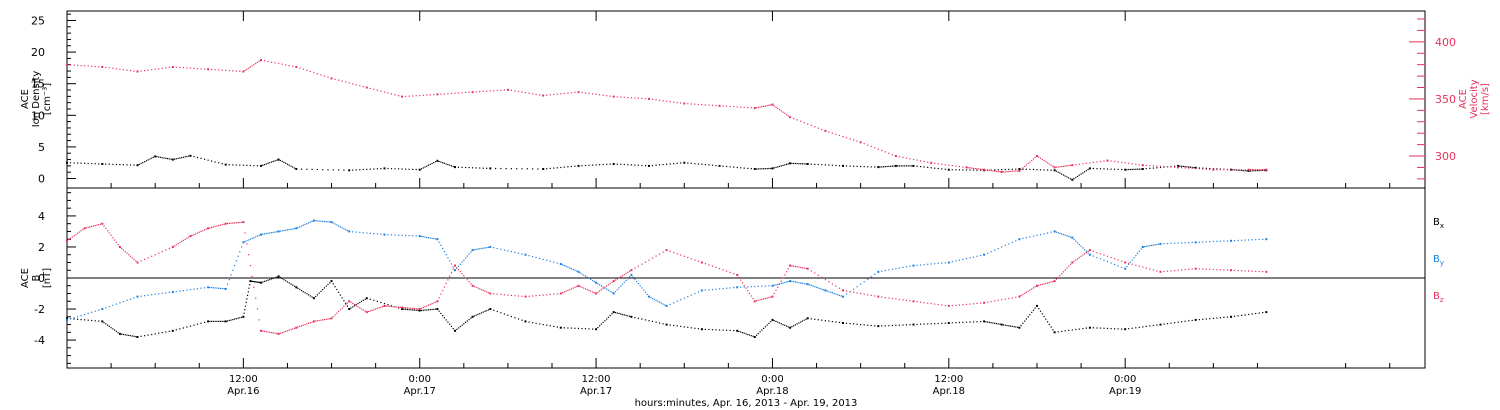 This screenshot has height=410, width=1500. I want to click on x-tick-label-time: 12:00, so click(243, 379).